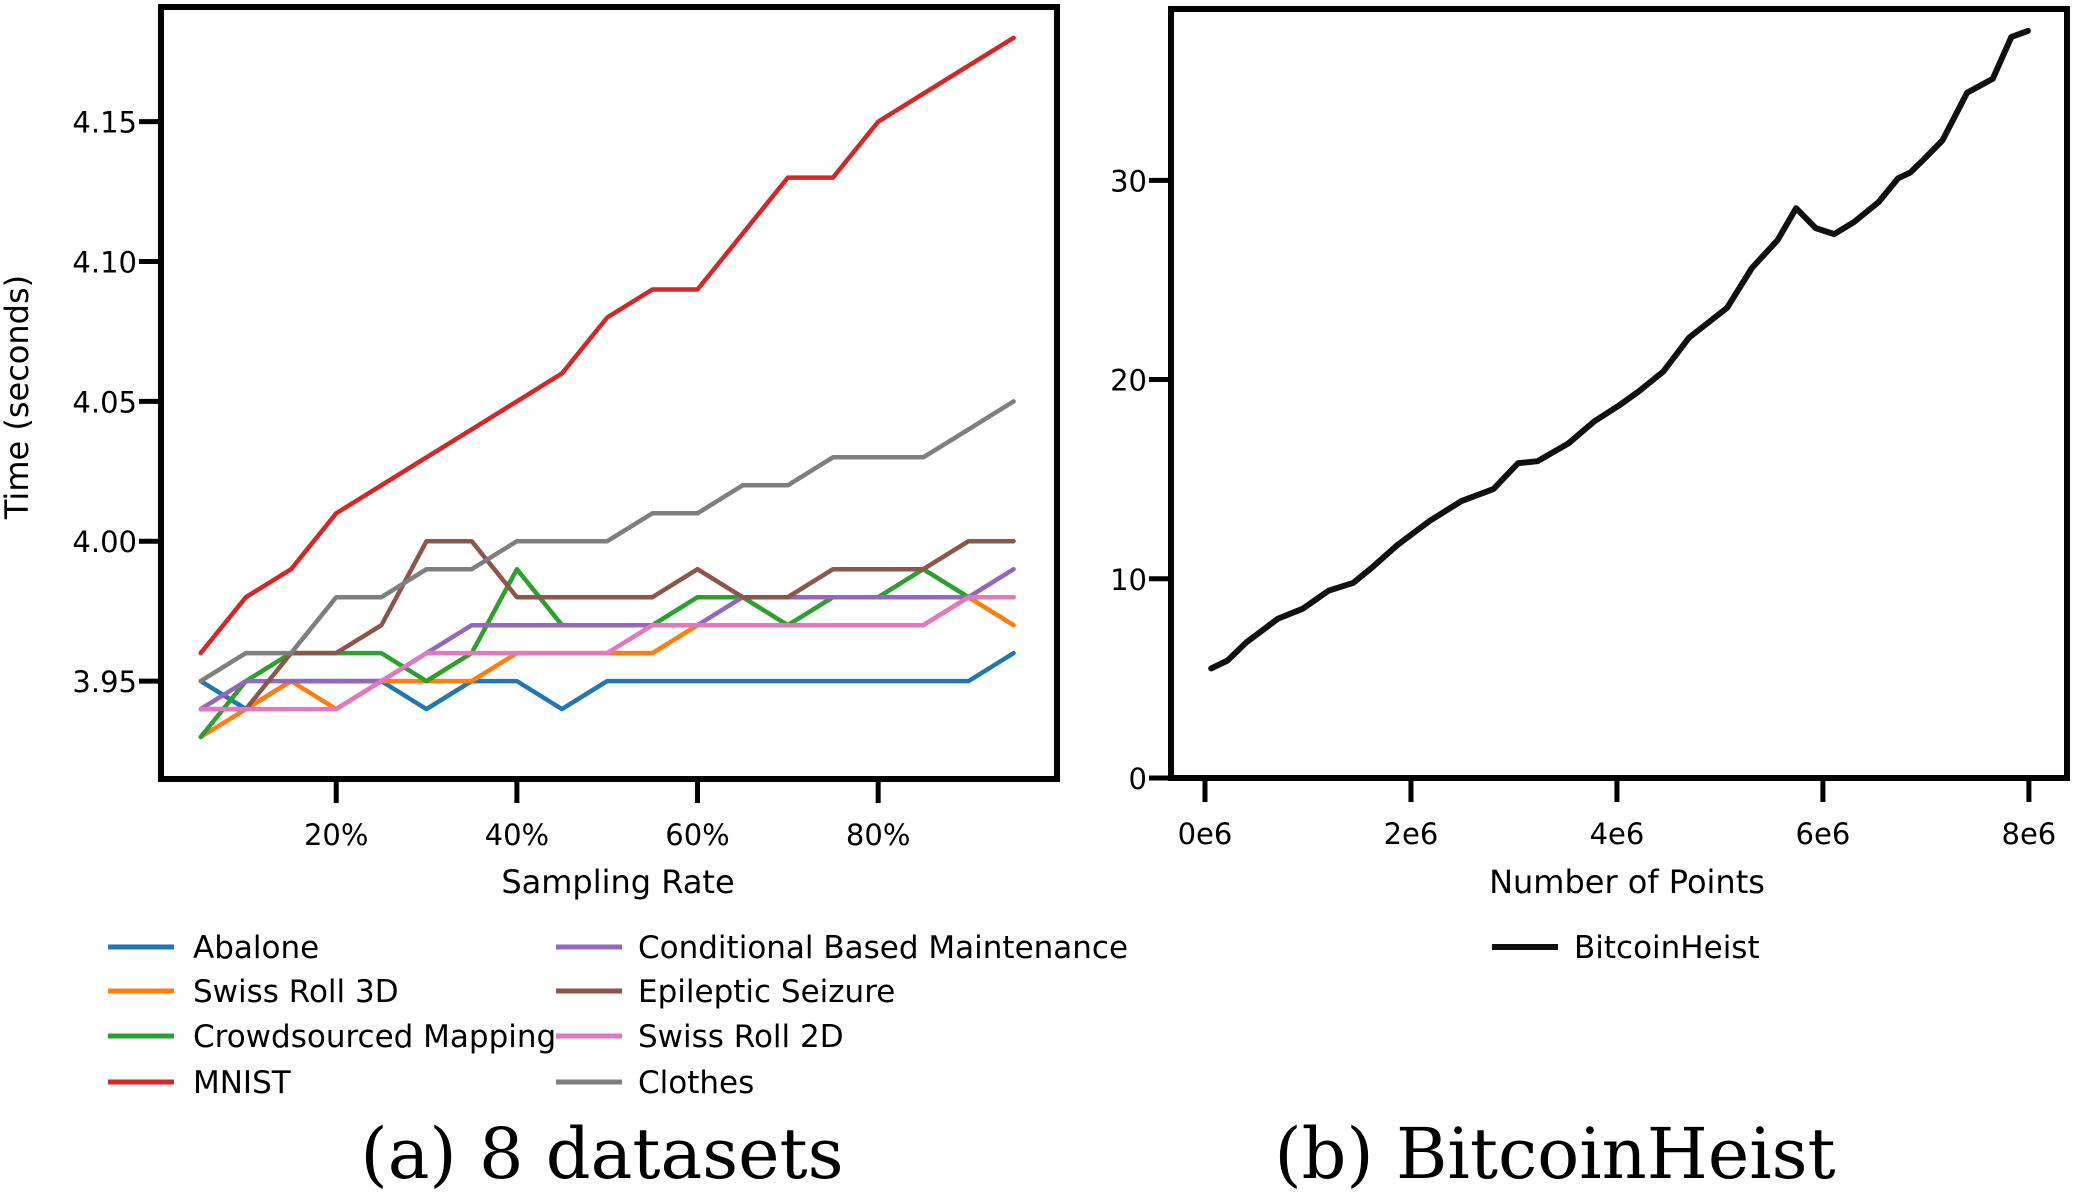 This screenshot has width=2075, height=1192. Describe the element at coordinates (601, 1152) in the screenshot. I see `panel-a-caption: (a) 8 datasets` at that location.